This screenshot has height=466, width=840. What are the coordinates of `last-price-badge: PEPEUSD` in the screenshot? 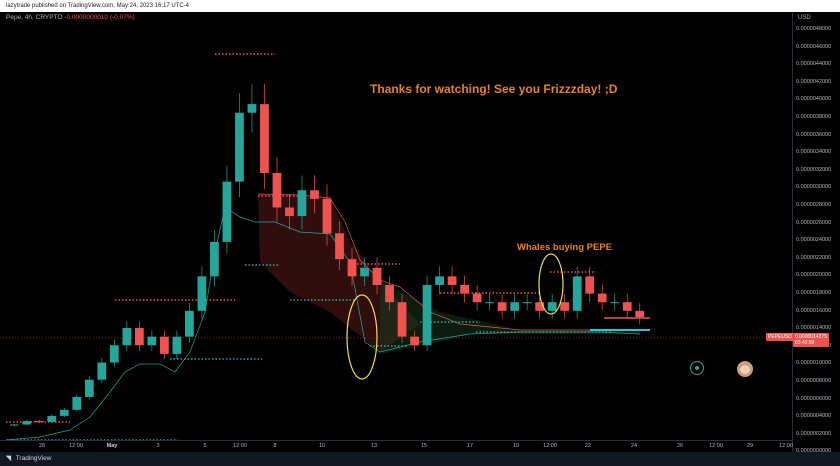 It's located at (780, 337).